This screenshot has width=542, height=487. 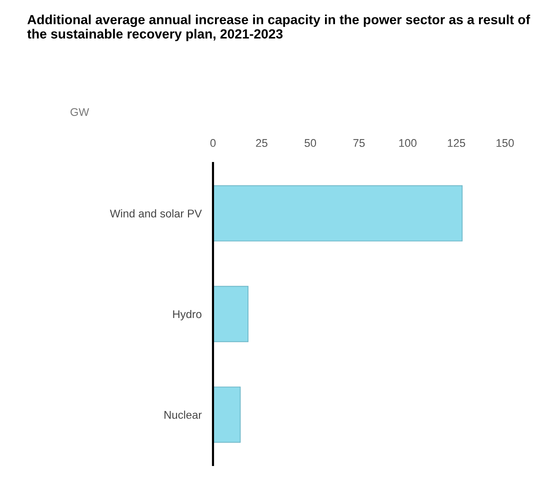 What do you see at coordinates (505, 143) in the screenshot?
I see `x-tick-label: 150` at bounding box center [505, 143].